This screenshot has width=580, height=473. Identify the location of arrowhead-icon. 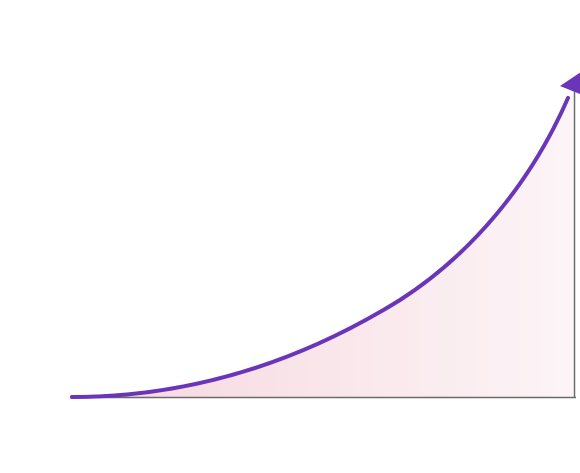
(570, 83).